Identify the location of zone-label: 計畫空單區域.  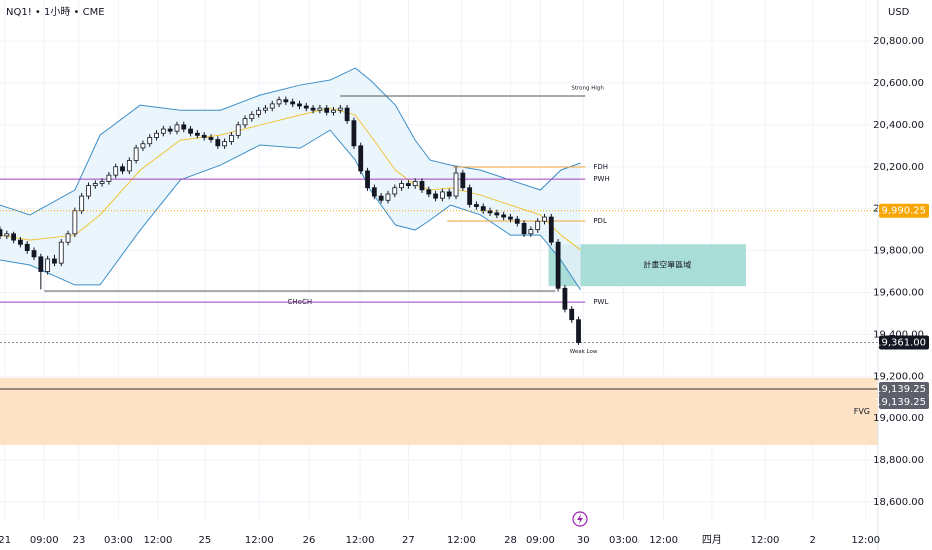
(667, 265).